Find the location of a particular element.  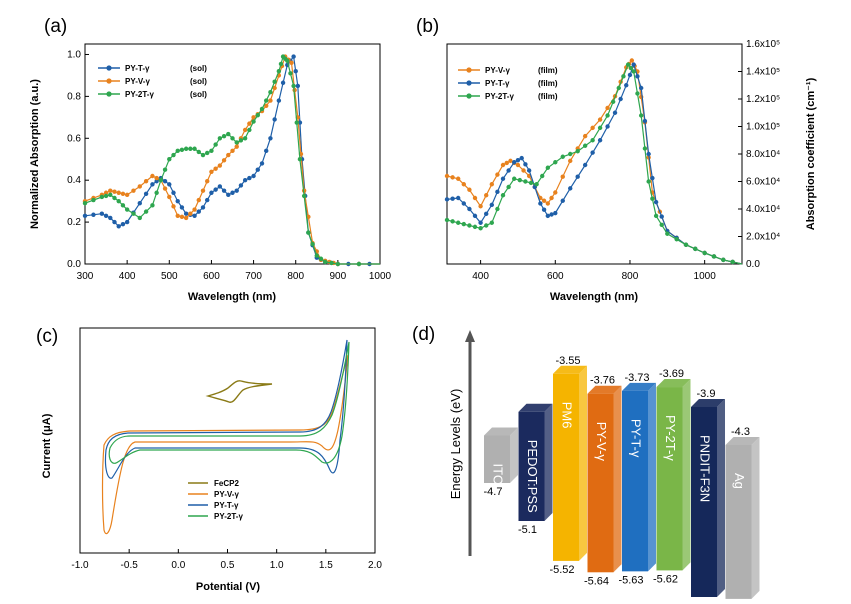

legend-label: PY-T-γ is located at coordinates (497, 83).